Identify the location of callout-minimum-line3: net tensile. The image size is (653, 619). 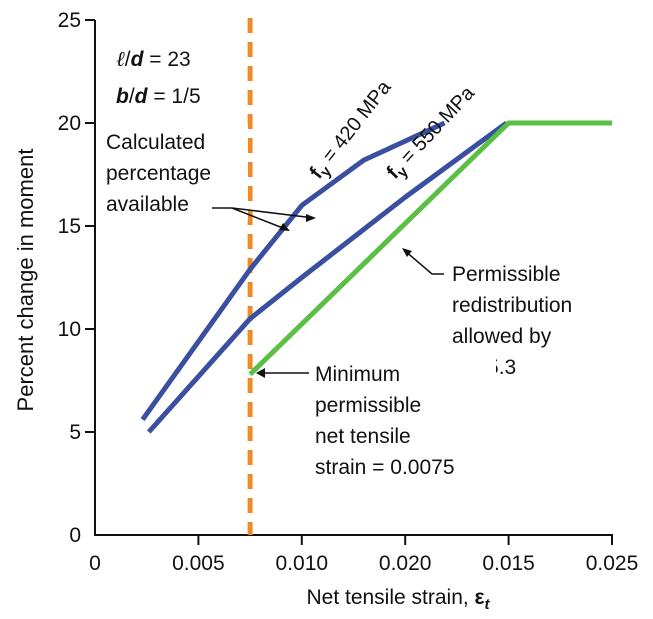
(363, 436).